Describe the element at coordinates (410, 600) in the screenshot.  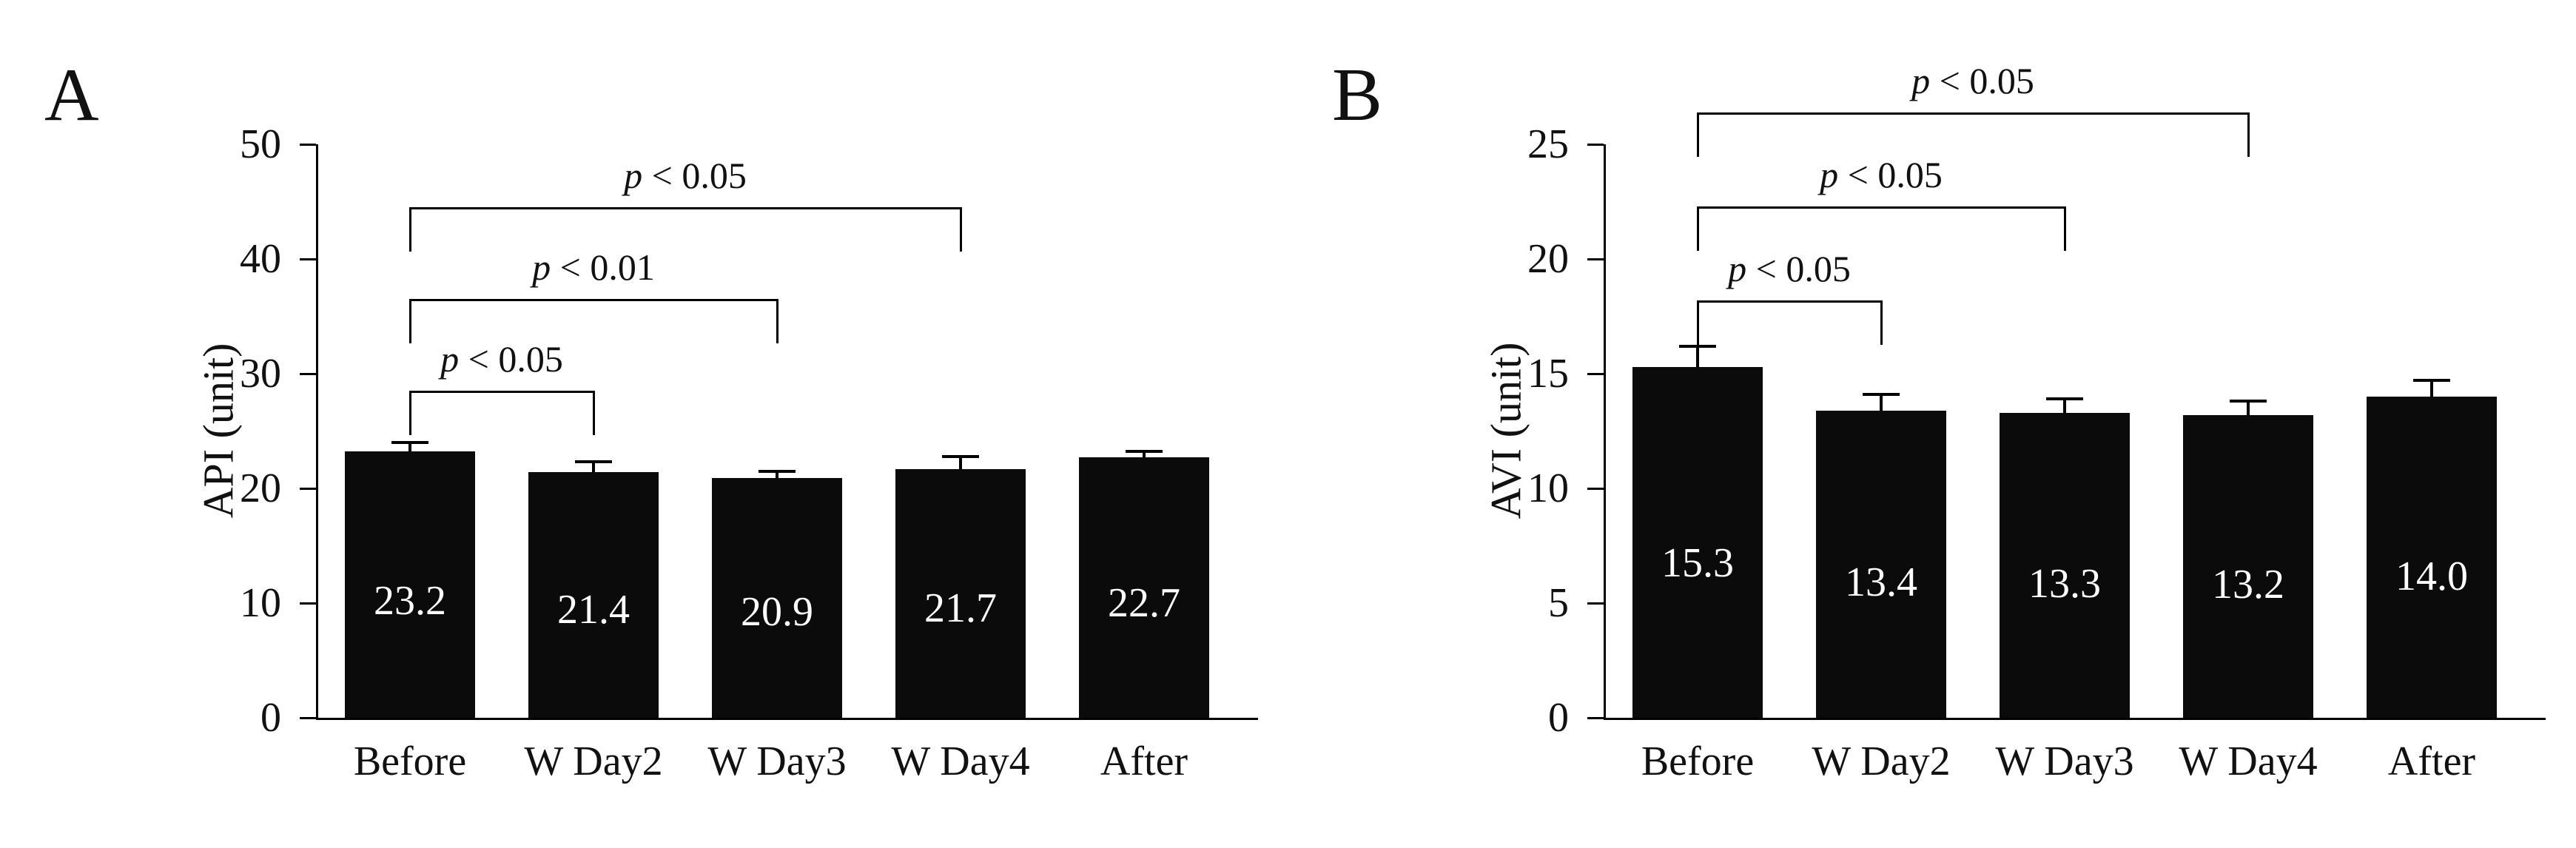
I see `bar-value-label: 23.2` at that location.